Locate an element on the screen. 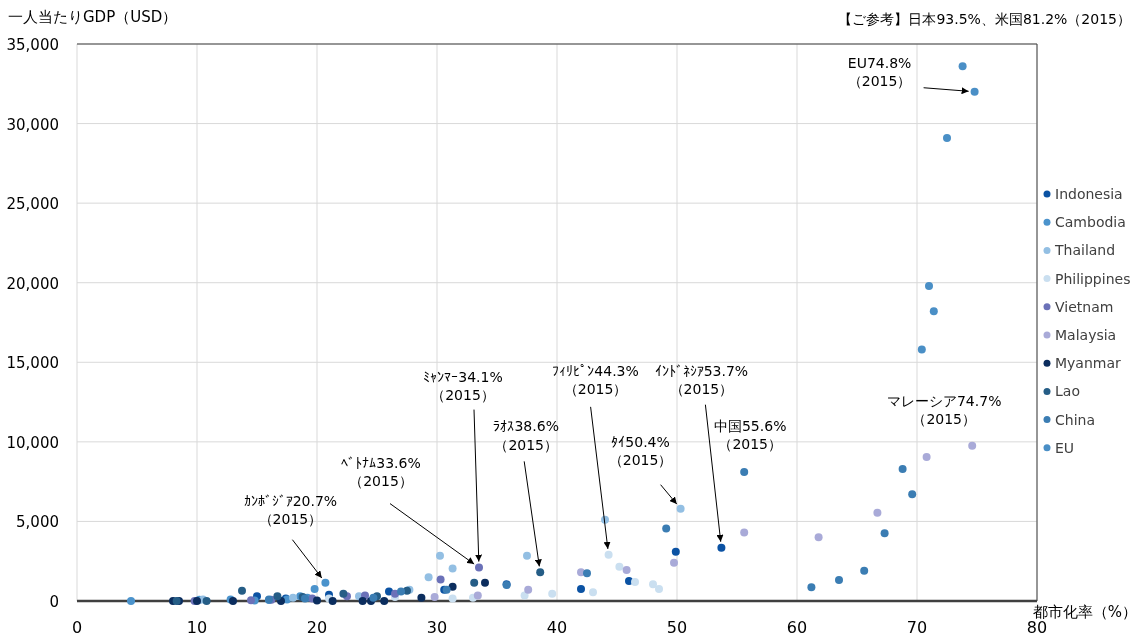 The height and width of the screenshot is (635, 1141). legend-label: China is located at coordinates (1075, 419).